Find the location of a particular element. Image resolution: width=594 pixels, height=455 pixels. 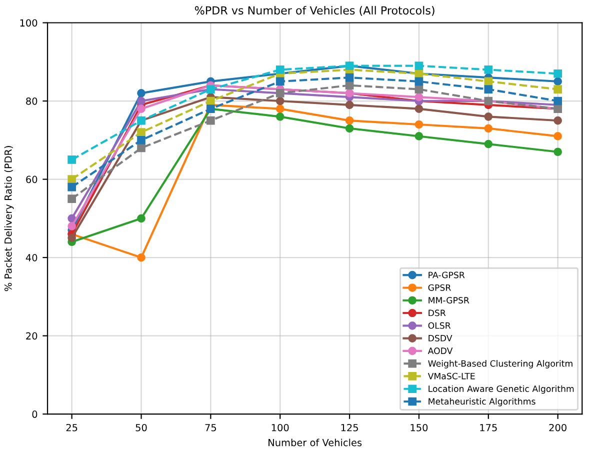

chart-title: %PDR vs Number of Vehicles (All Protocols) is located at coordinates (314, 11).